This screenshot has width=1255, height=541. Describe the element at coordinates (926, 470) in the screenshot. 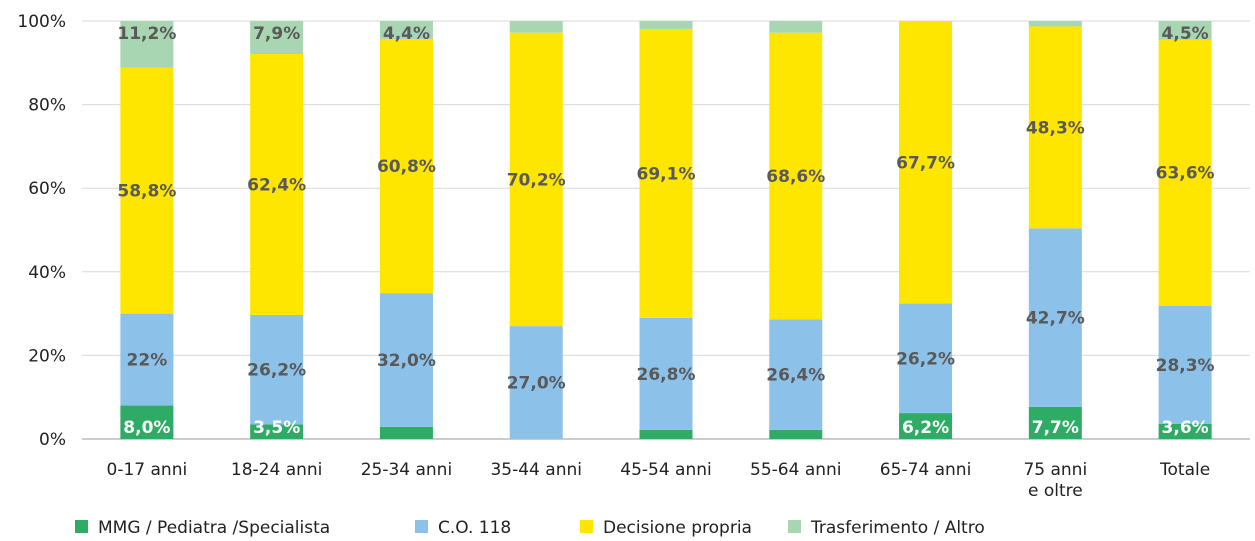

I see `x-tick-label: 65-74 anni` at that location.